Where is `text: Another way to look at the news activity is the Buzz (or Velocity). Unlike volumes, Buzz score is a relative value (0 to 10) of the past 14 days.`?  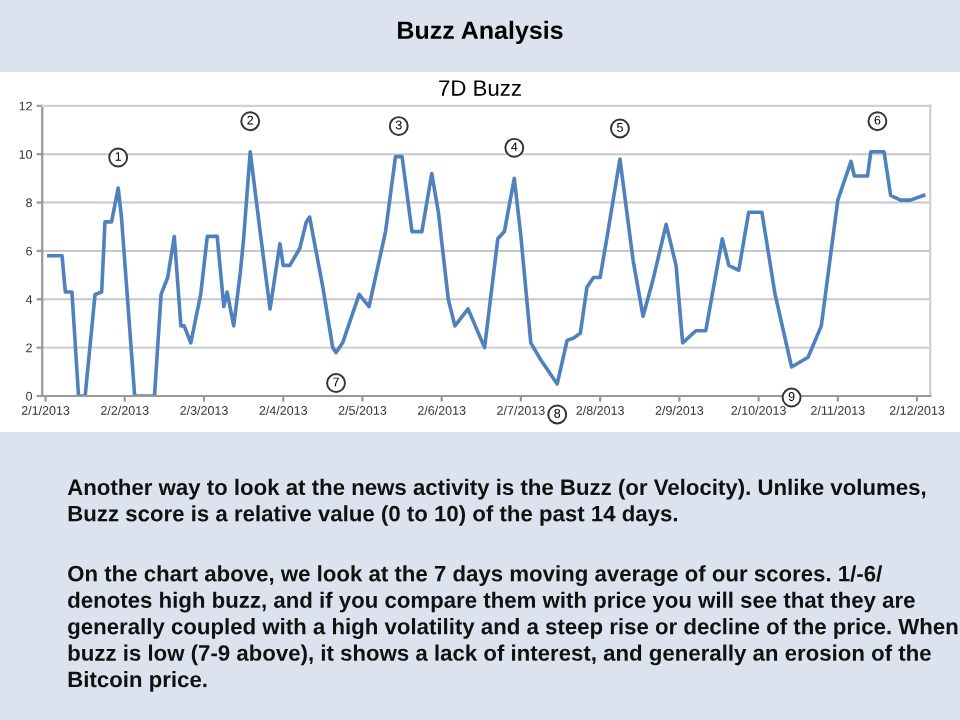 text: Another way to look at the news activity is the Buzz (or Velocity). Unlike volumes, Buzz score is a relative value (0 to 10) of the past 14 days. is located at coordinates (496, 502).